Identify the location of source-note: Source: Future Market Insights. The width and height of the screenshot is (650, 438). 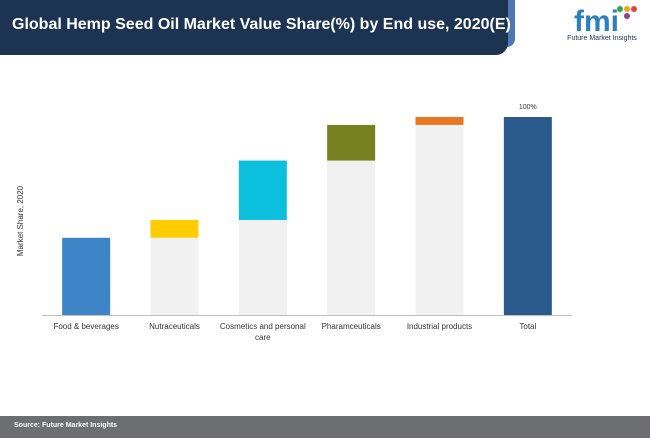
(66, 425).